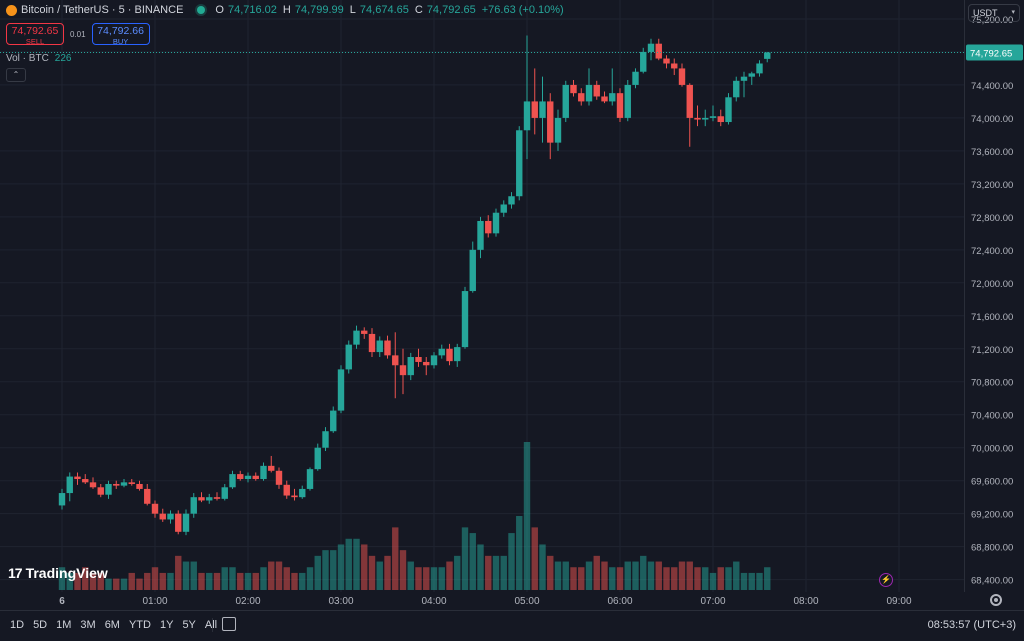  I want to click on lightning-icon: ⚡, so click(886, 580).